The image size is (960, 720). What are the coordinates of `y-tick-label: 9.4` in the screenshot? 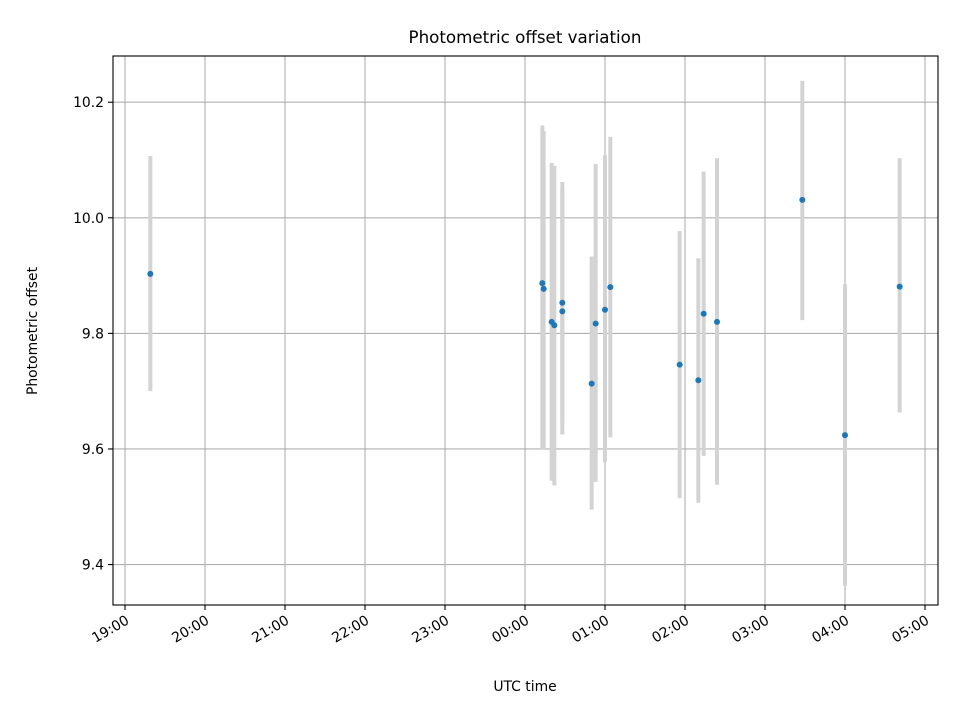 It's located at (93, 566).